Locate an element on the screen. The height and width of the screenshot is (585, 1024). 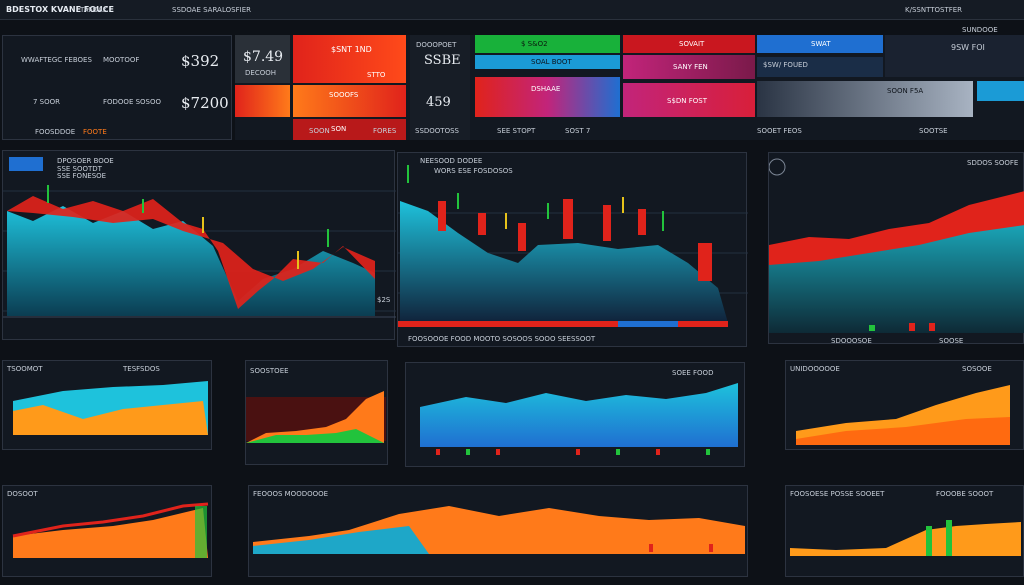
user-label: SUNDOOE is located at coordinates (980, 30).